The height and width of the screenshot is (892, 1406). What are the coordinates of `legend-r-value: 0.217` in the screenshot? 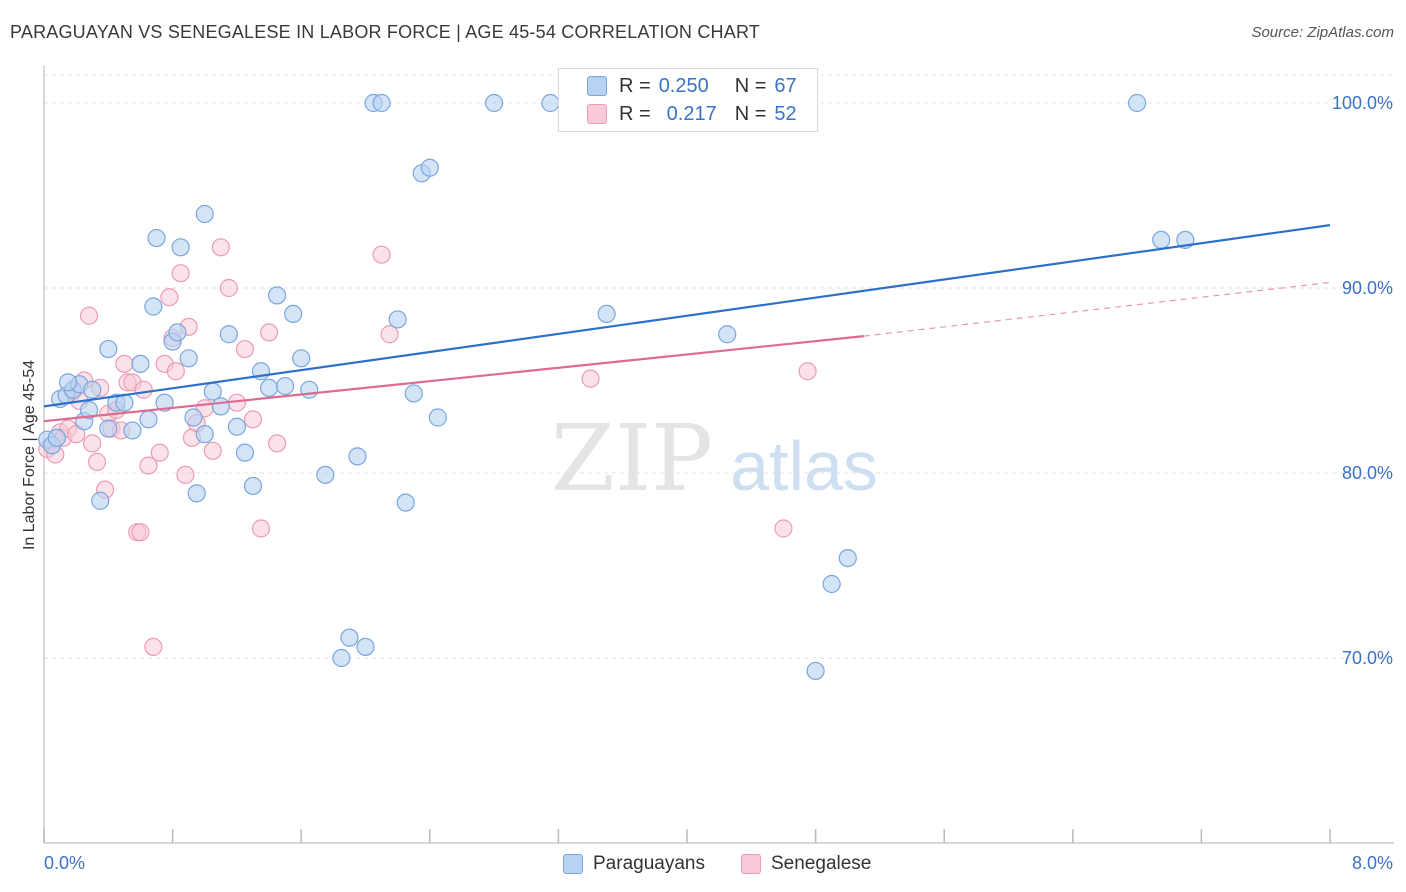 It's located at (691, 113).